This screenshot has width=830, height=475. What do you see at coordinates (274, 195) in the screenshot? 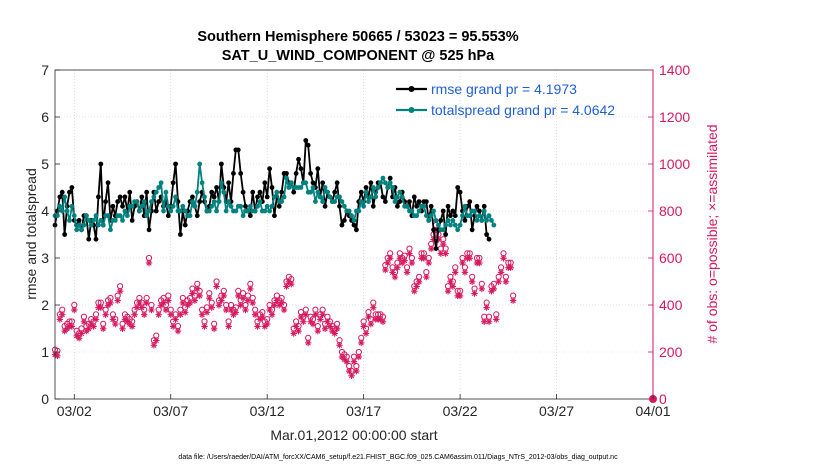
I see `series-lines` at bounding box center [274, 195].